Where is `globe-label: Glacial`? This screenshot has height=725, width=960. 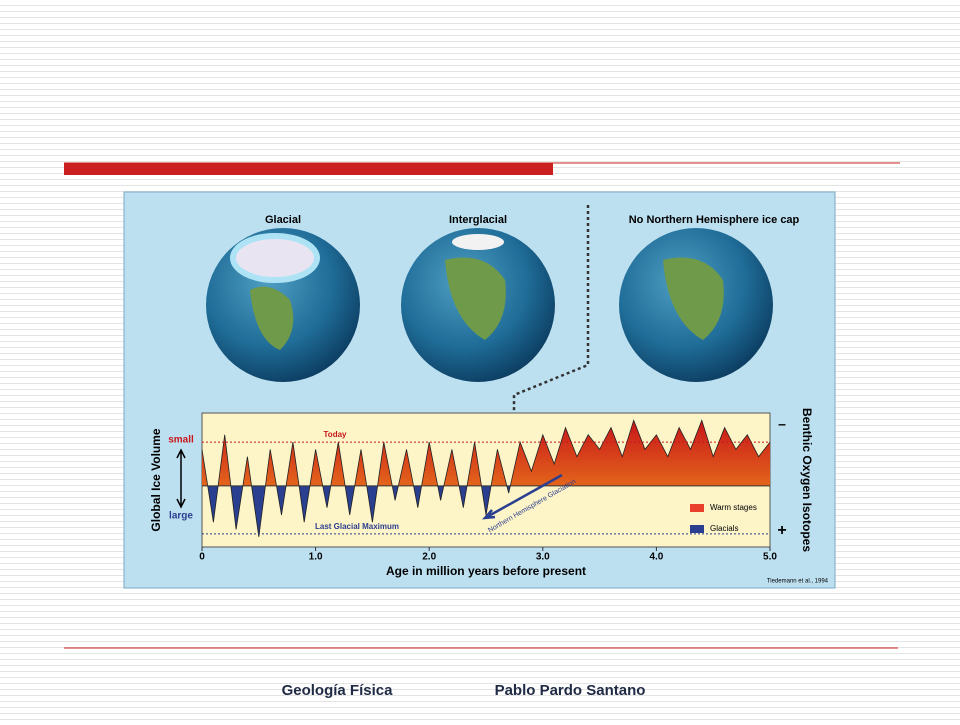
globe-label: Glacial is located at coordinates (283, 220).